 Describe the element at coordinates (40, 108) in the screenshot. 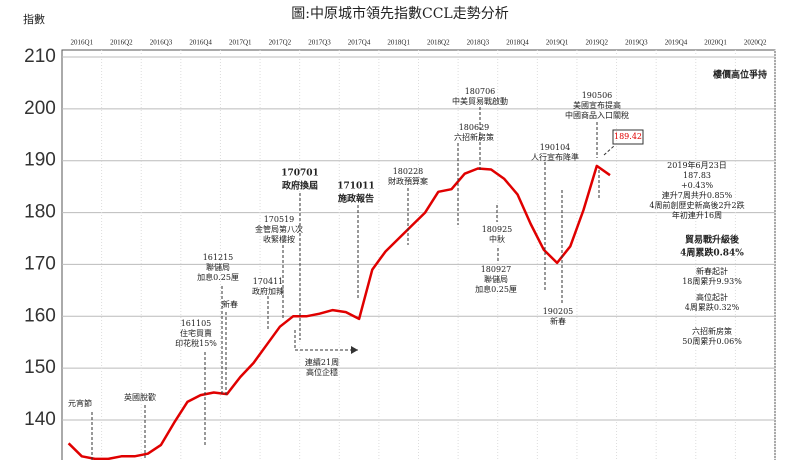

I see `y-tick-label: 200` at that location.